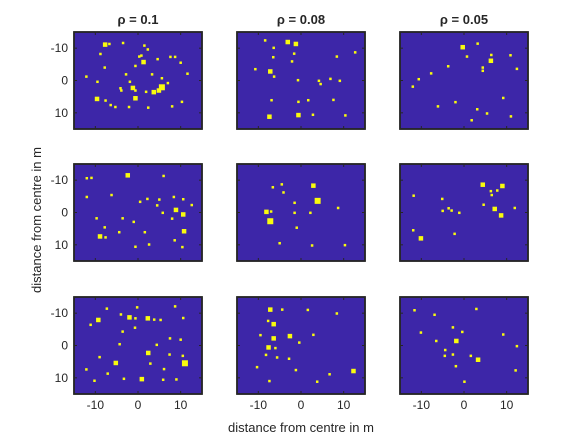  Describe the element at coordinates (60, 48) in the screenshot. I see `y-tick-label: -10` at that location.